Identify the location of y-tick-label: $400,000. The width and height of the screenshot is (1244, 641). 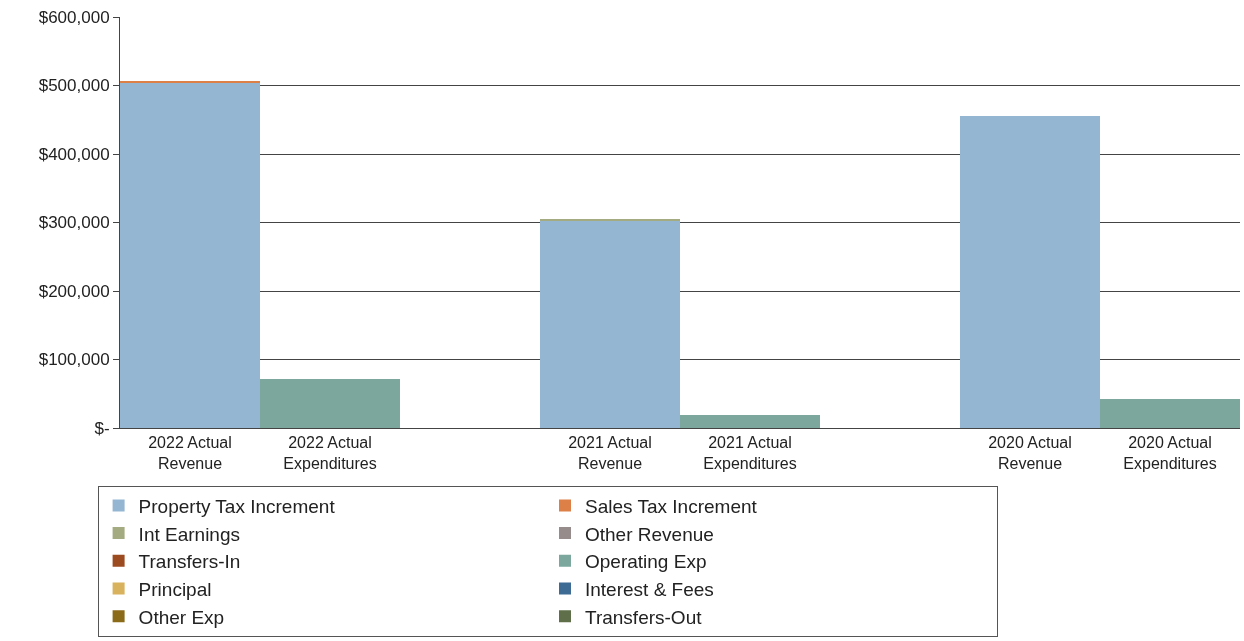
(74, 154).